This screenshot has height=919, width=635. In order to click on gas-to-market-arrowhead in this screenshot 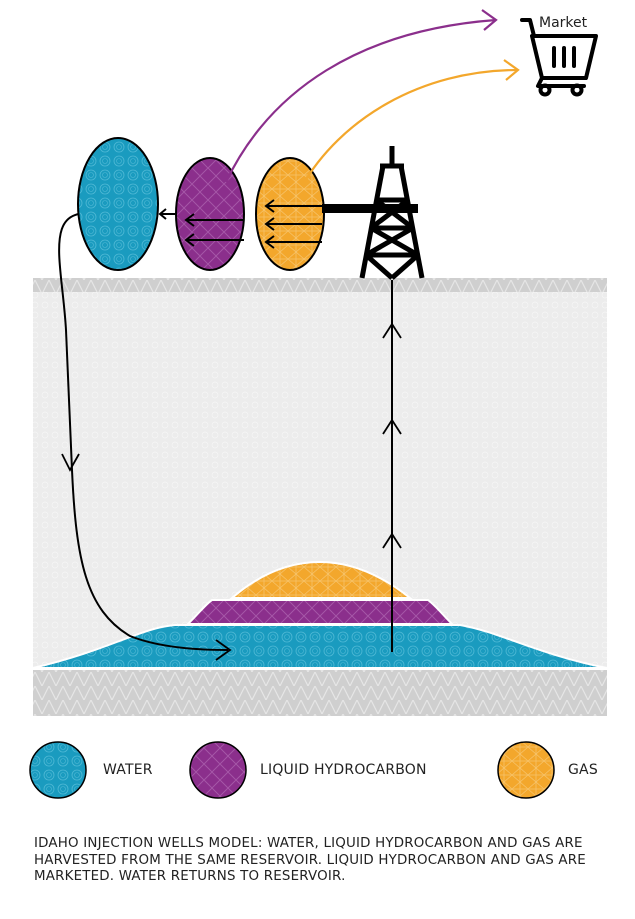, I will do `click(511, 70)`.